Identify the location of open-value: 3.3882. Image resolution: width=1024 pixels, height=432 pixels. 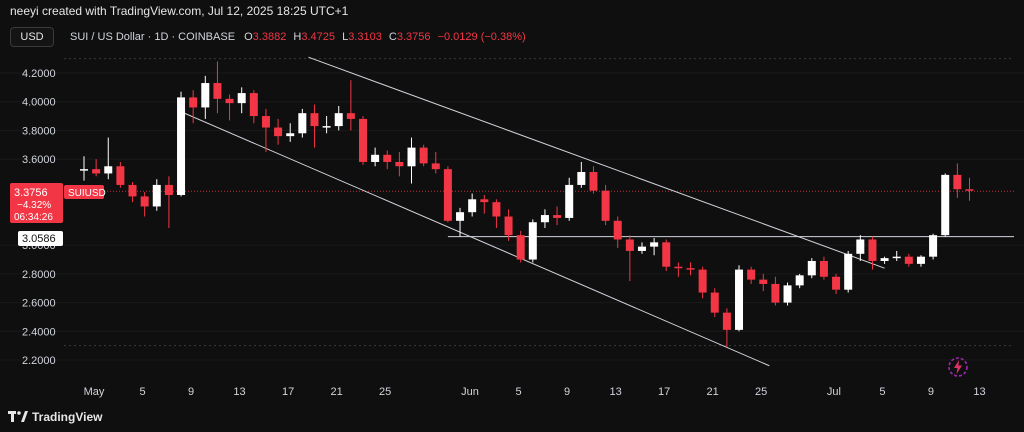
(269, 37).